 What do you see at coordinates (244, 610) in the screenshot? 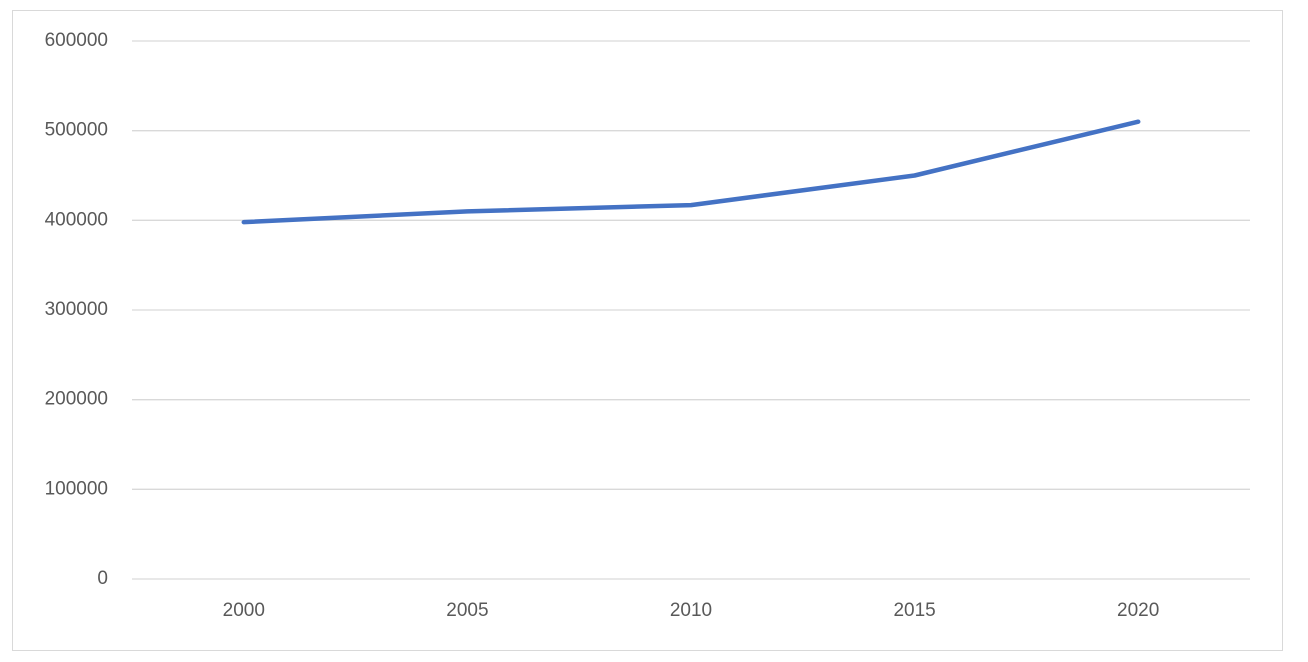
I see `x-tick-label: 2000` at bounding box center [244, 610].